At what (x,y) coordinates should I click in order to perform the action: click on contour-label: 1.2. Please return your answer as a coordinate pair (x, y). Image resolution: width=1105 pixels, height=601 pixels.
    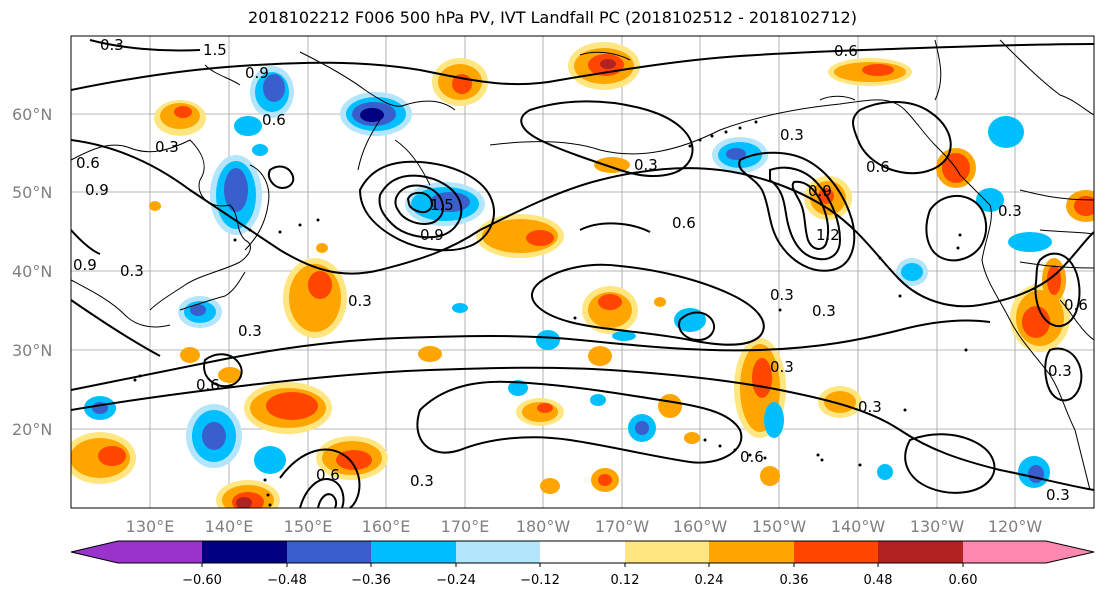
    Looking at the image, I should click on (828, 235).